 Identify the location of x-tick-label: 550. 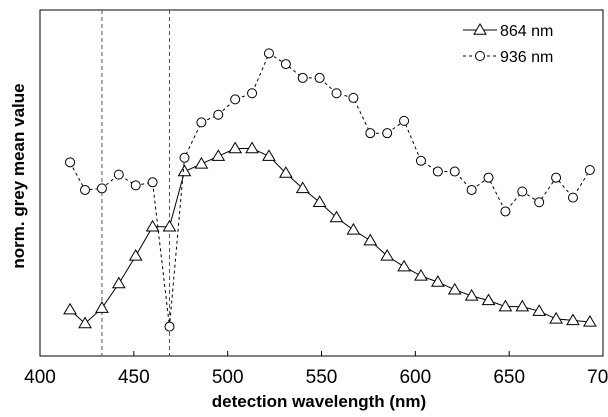
(322, 377).